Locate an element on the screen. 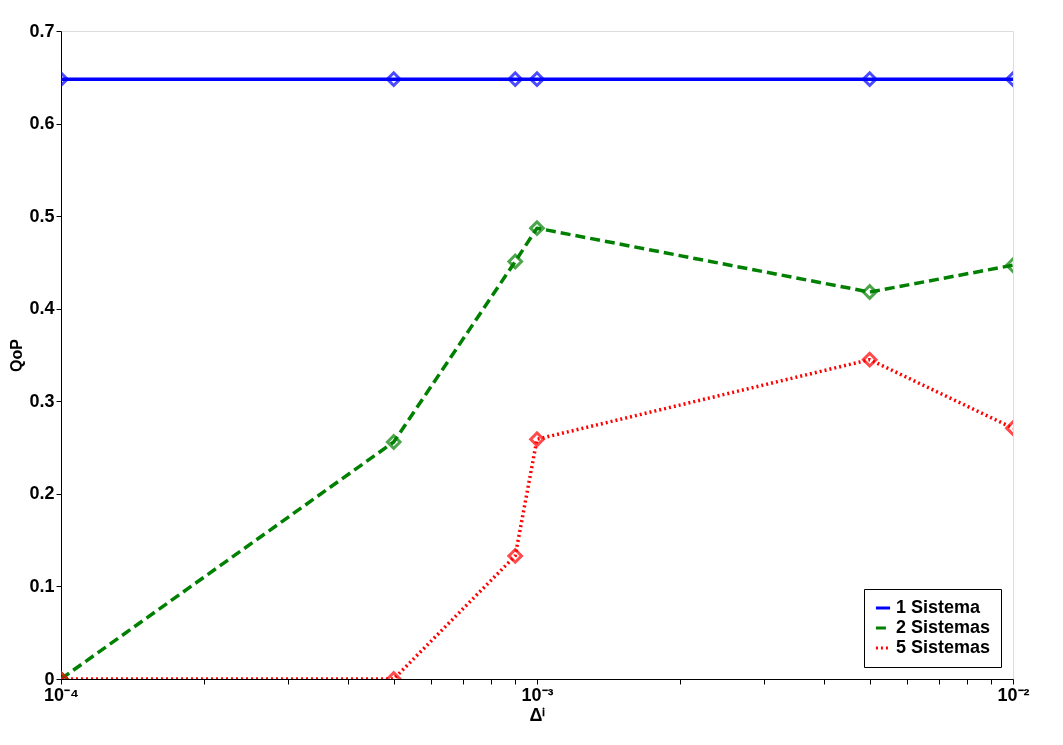 The width and height of the screenshot is (1063, 745). y-tick-label: 0.2 is located at coordinates (42, 493).